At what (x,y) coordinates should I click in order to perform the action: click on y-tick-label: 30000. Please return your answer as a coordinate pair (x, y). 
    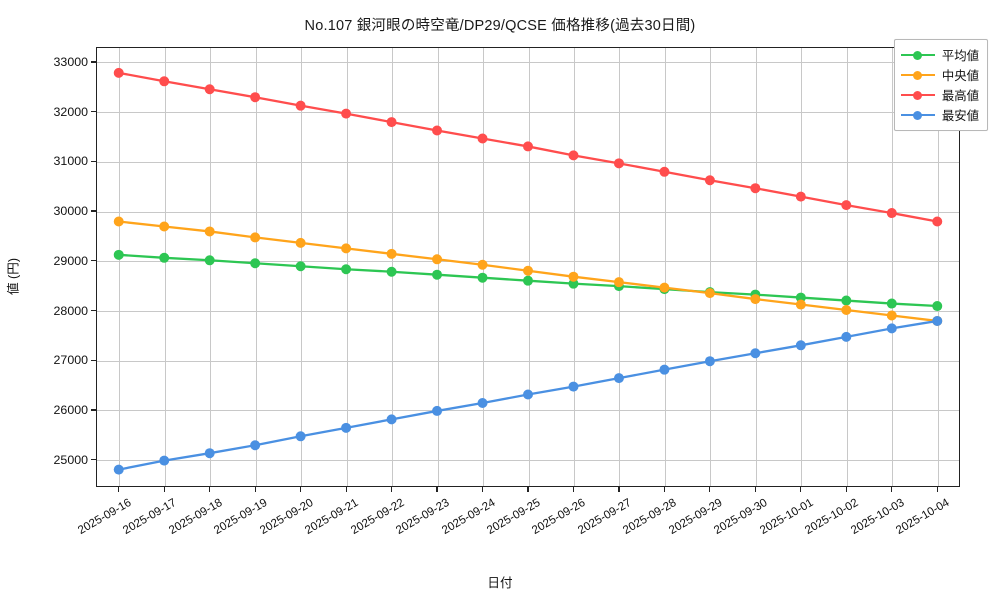
    Looking at the image, I should click on (70, 211).